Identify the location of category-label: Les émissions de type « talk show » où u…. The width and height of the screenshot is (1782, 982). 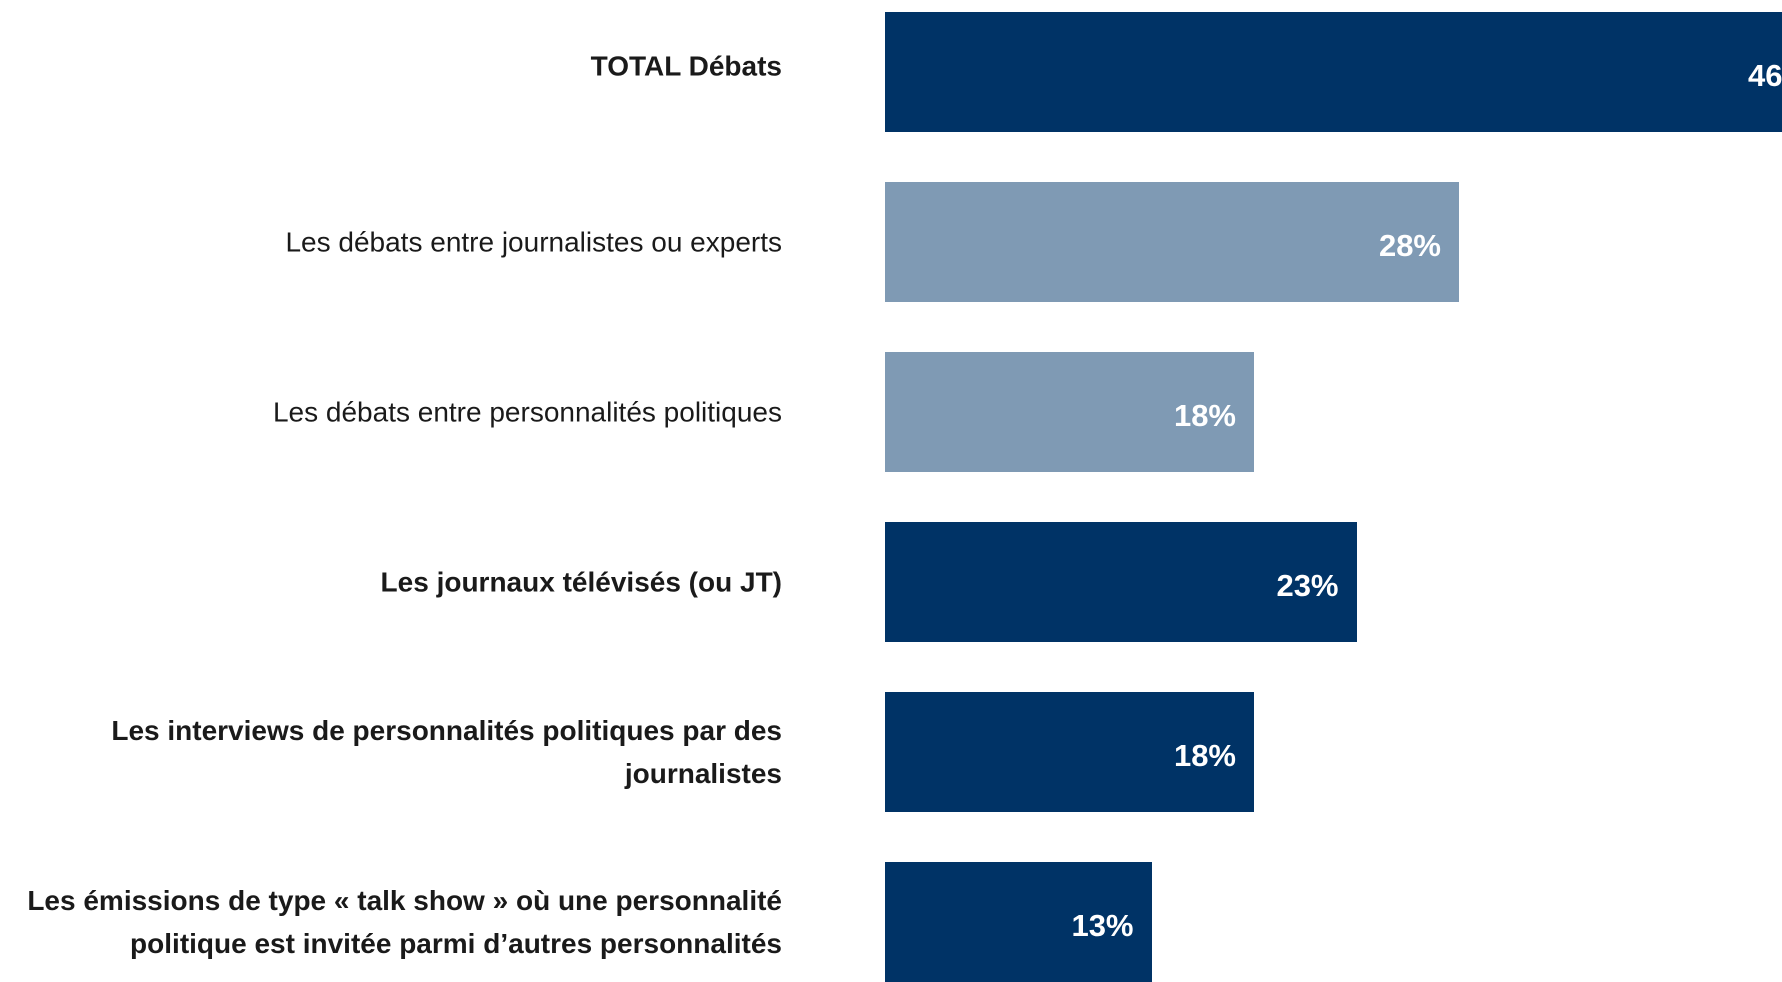
(404, 922).